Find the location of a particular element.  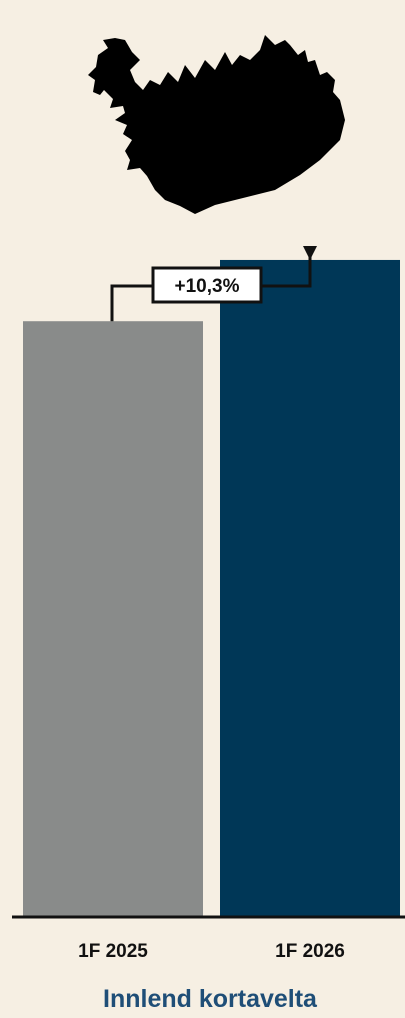

x-tick-label-1: 1F 2025 is located at coordinates (113, 951).